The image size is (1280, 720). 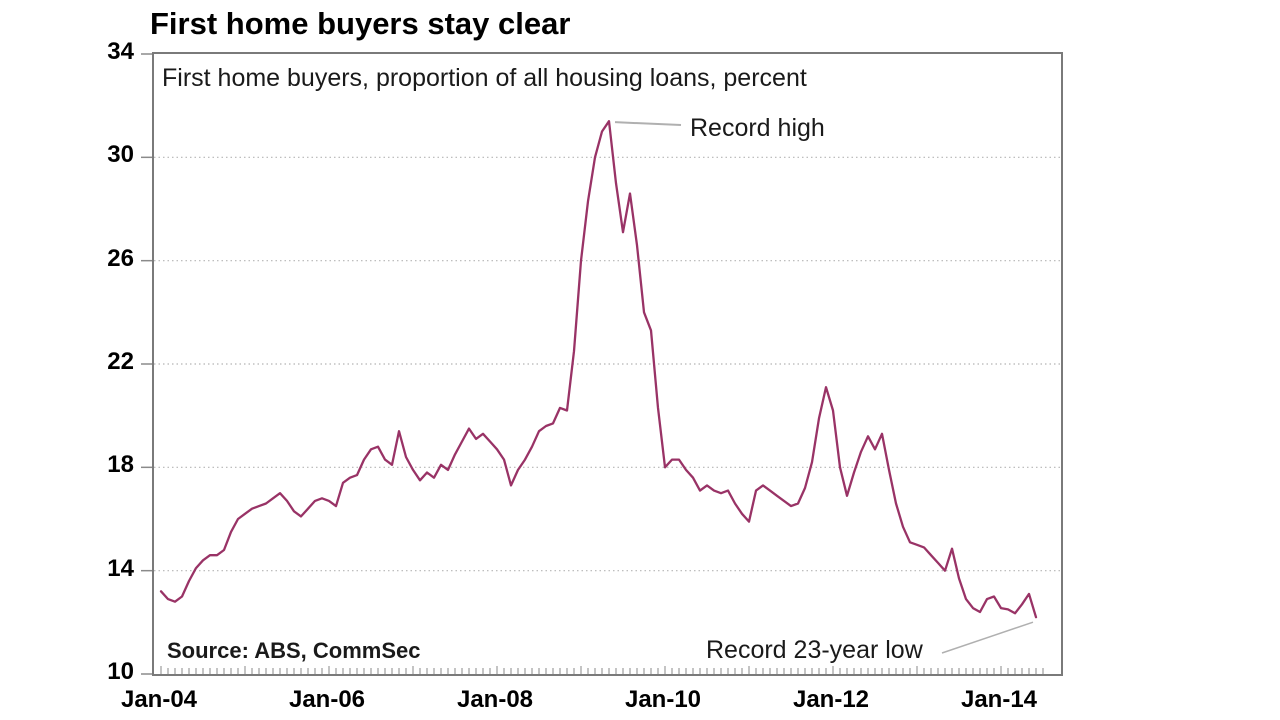 I want to click on source-note: Source: ABS, CommSec, so click(x=294, y=650).